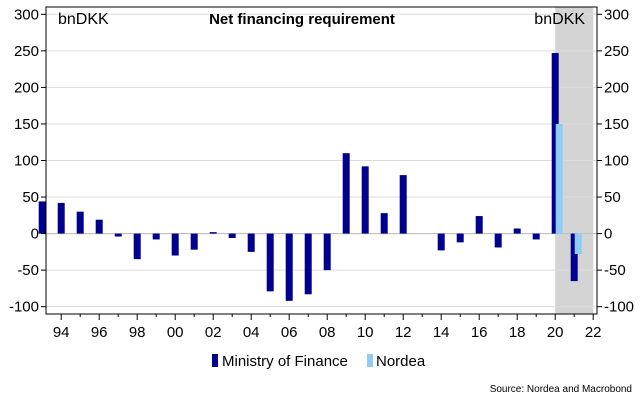  Describe the element at coordinates (619, 307) in the screenshot. I see `y-tick-label-right: -100` at that location.